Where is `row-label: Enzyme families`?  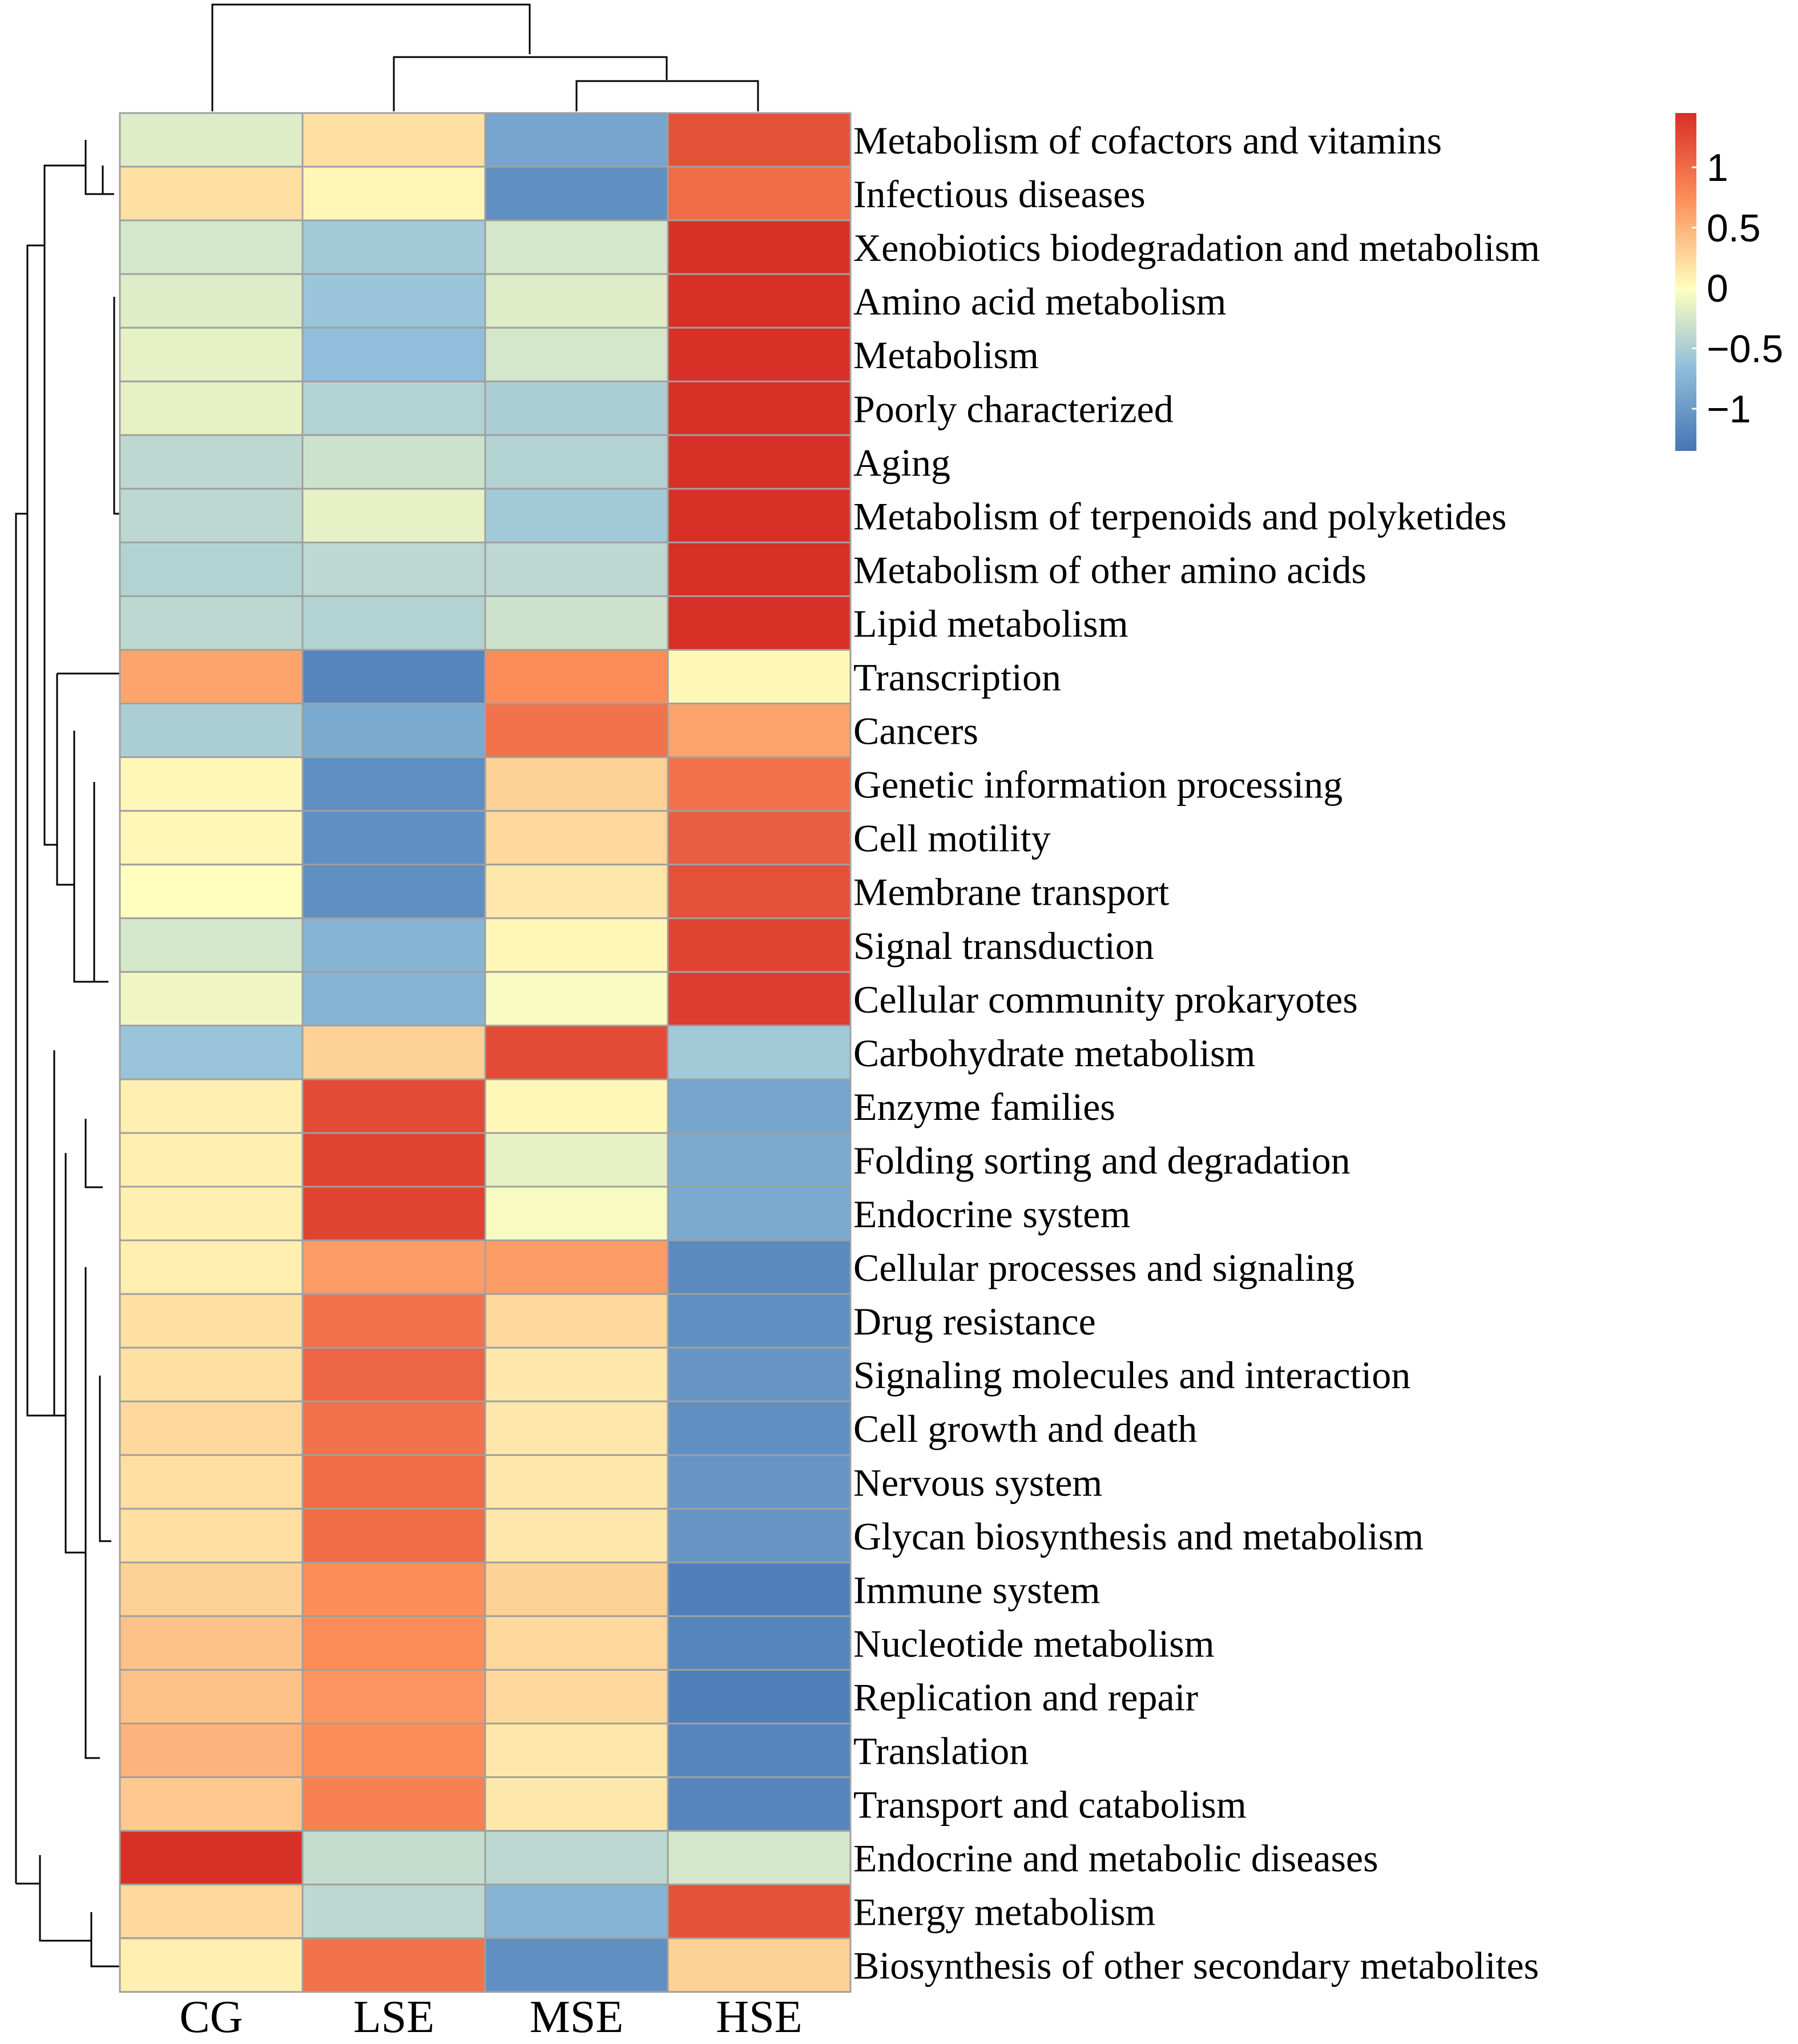
row-label: Enzyme families is located at coordinates (984, 1106).